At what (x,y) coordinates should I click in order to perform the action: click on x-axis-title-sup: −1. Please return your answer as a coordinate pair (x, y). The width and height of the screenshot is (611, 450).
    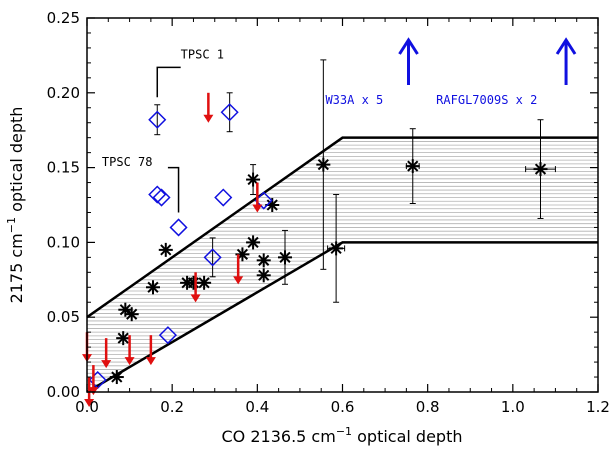
    Looking at the image, I should click on (344, 431).